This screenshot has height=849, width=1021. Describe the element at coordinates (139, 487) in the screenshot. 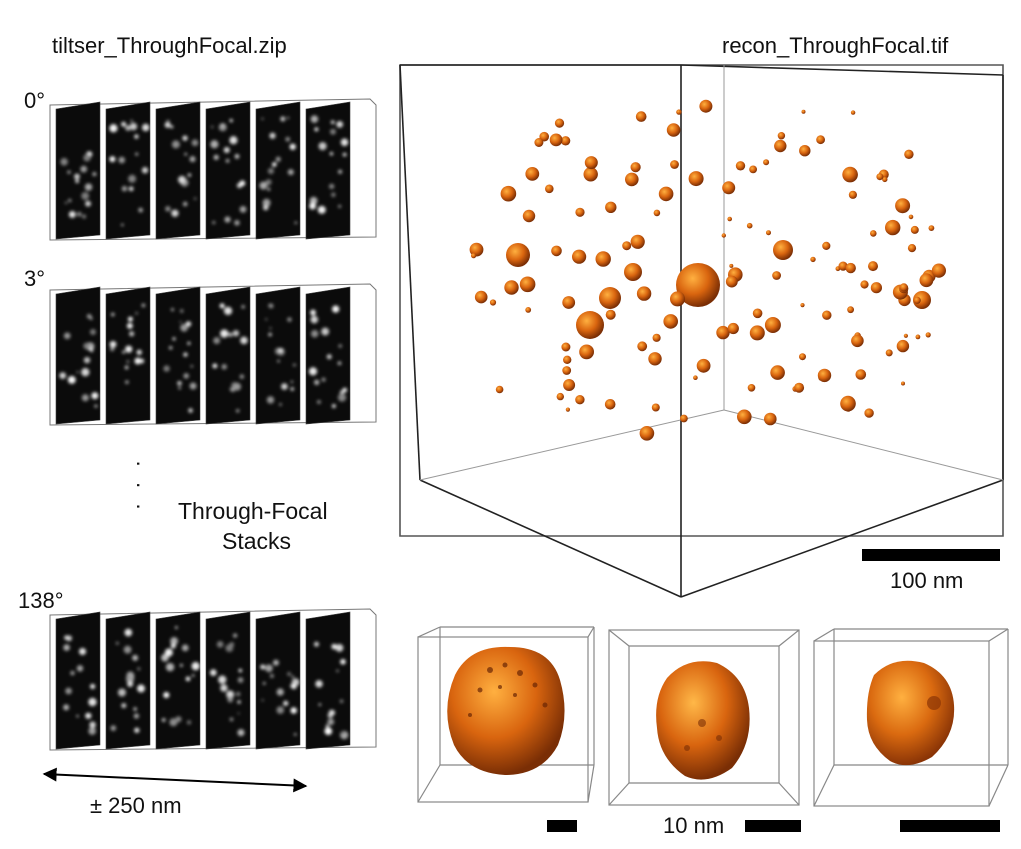

I see `ellipsis: · · ·` at that location.